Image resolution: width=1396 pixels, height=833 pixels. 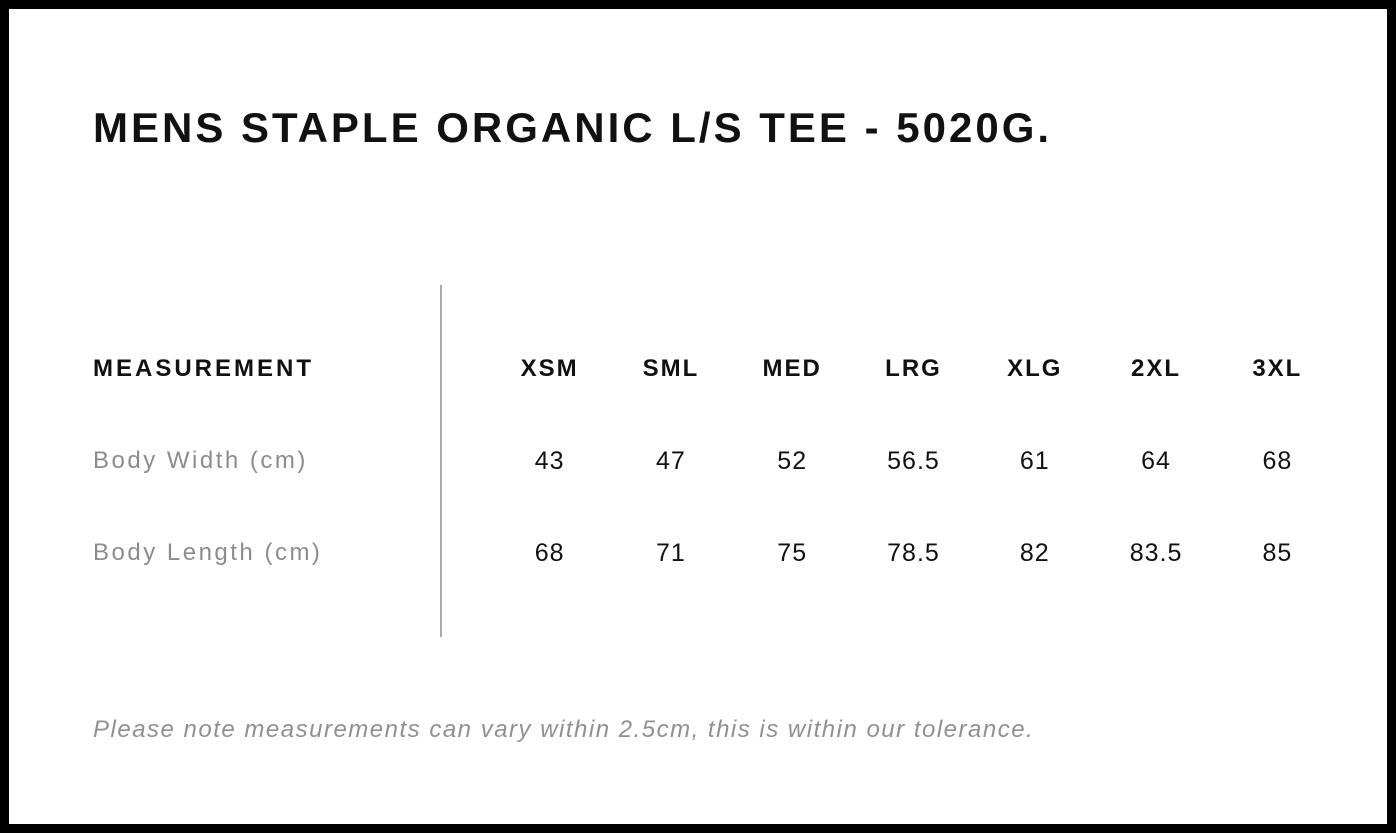 What do you see at coordinates (1034, 460) in the screenshot?
I see `body-width-value-xlg: 61` at bounding box center [1034, 460].